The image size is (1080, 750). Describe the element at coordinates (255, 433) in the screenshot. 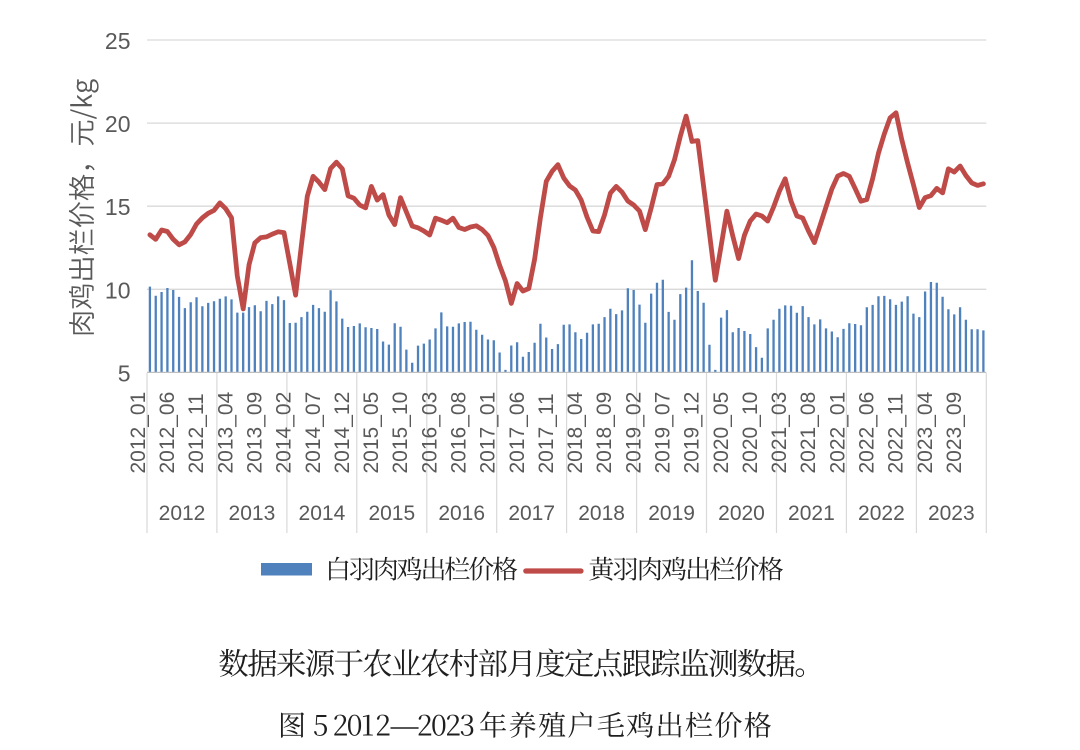

I see `svg-text: 2013_09` at that location.